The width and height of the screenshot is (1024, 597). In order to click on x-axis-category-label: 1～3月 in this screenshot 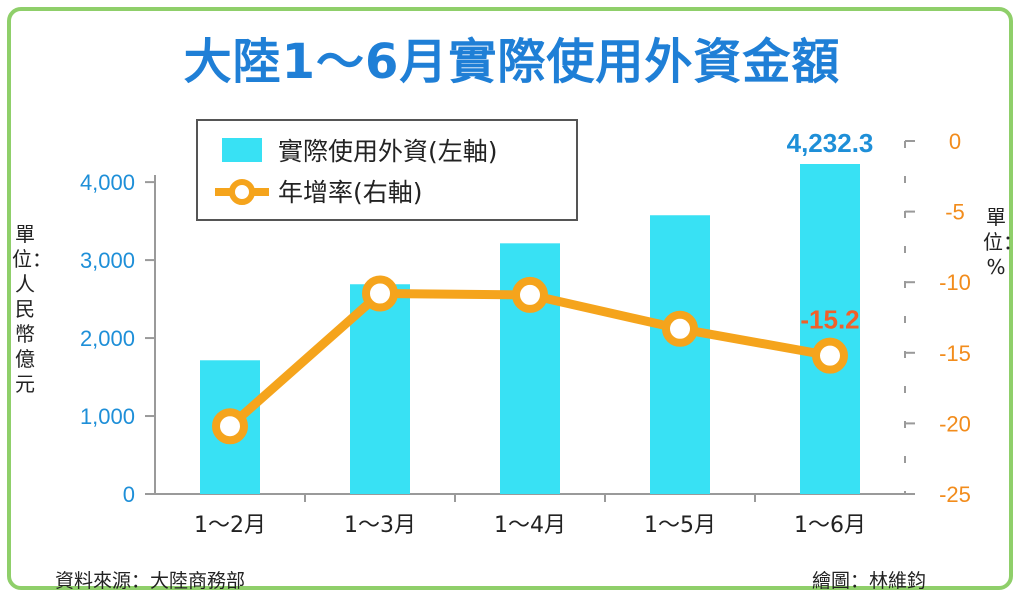, I will do `click(380, 525)`.